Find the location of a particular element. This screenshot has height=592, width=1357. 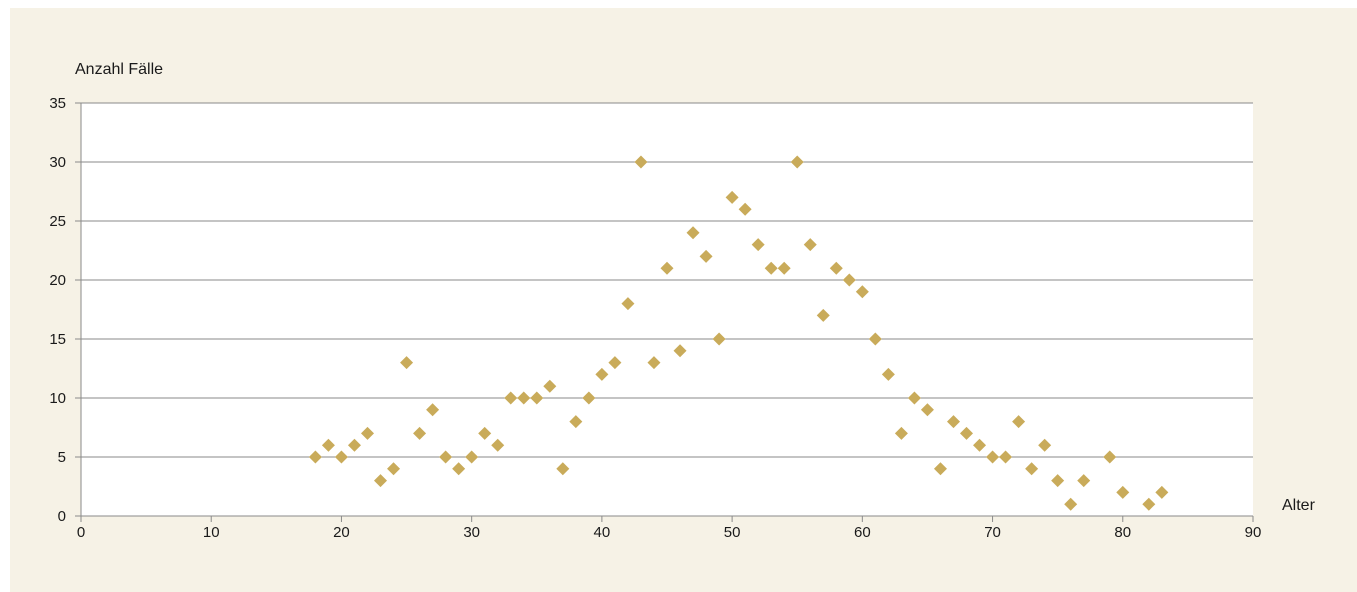

y-tick-label: 35 is located at coordinates (57, 103).